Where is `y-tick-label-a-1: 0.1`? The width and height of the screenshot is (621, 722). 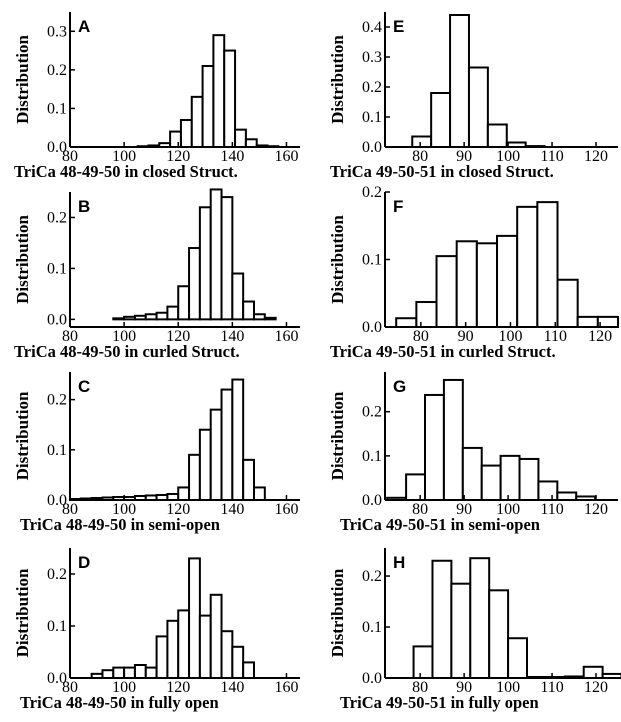 y-tick-label-a-1: 0.1 is located at coordinates (57, 108).